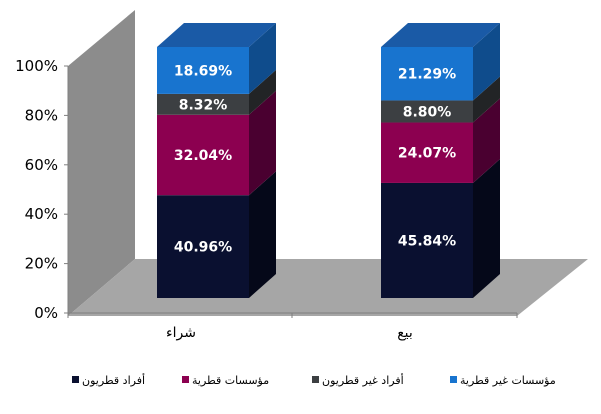  I want to click on back-wall, so click(101, 163).